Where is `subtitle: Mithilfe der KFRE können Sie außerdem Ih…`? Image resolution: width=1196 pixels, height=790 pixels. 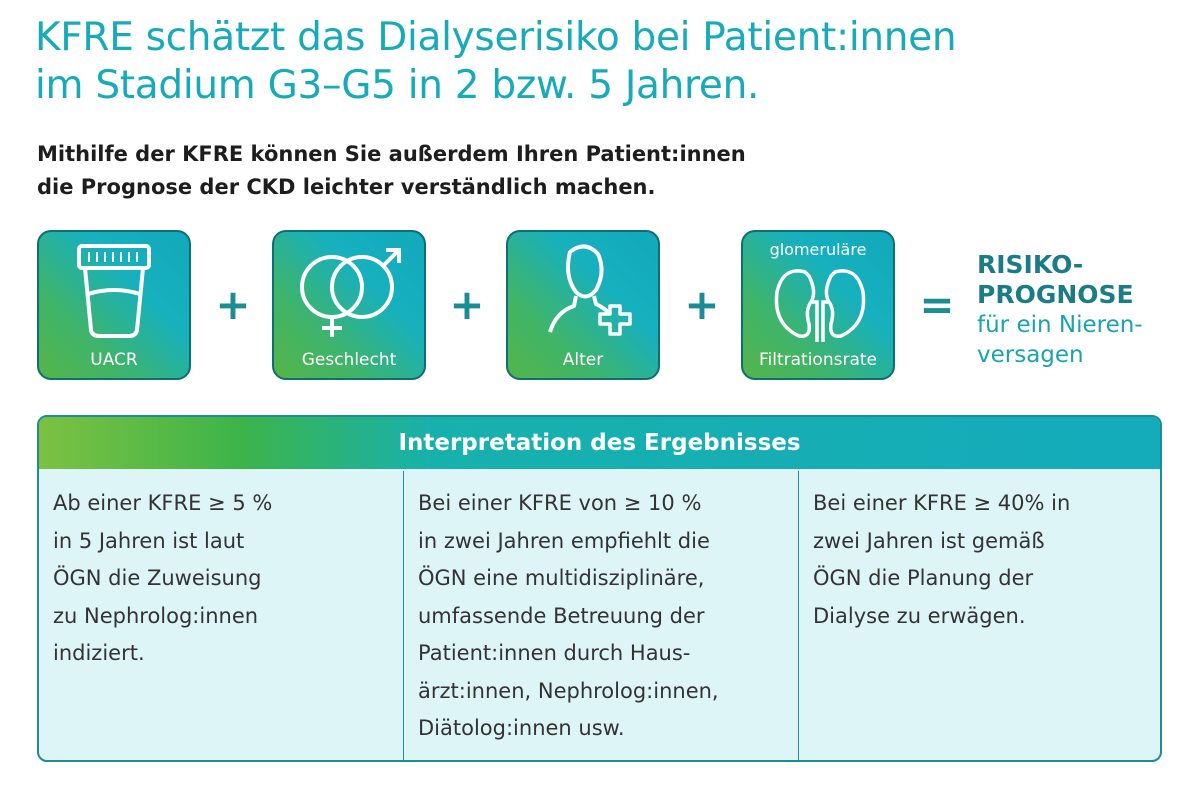 subtitle: Mithilfe der KFRE können Sie außerdem Ih… is located at coordinates (391, 171).